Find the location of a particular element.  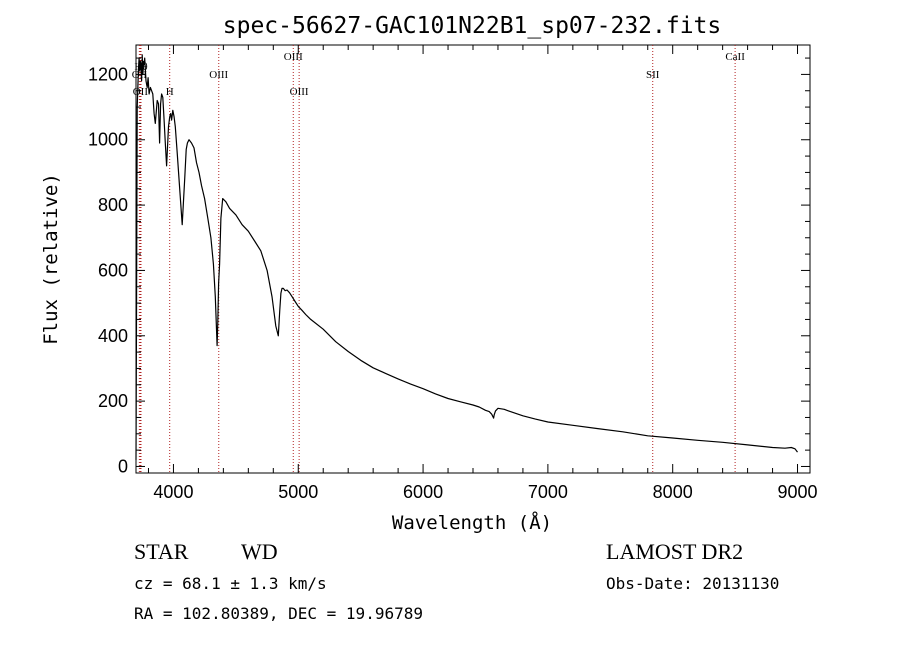

y-tick-label: 800 is located at coordinates (113, 205).